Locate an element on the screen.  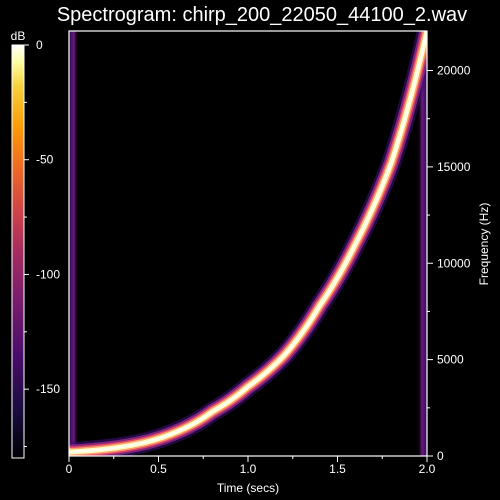
x-tick-label: 1.0 is located at coordinates (248, 469).